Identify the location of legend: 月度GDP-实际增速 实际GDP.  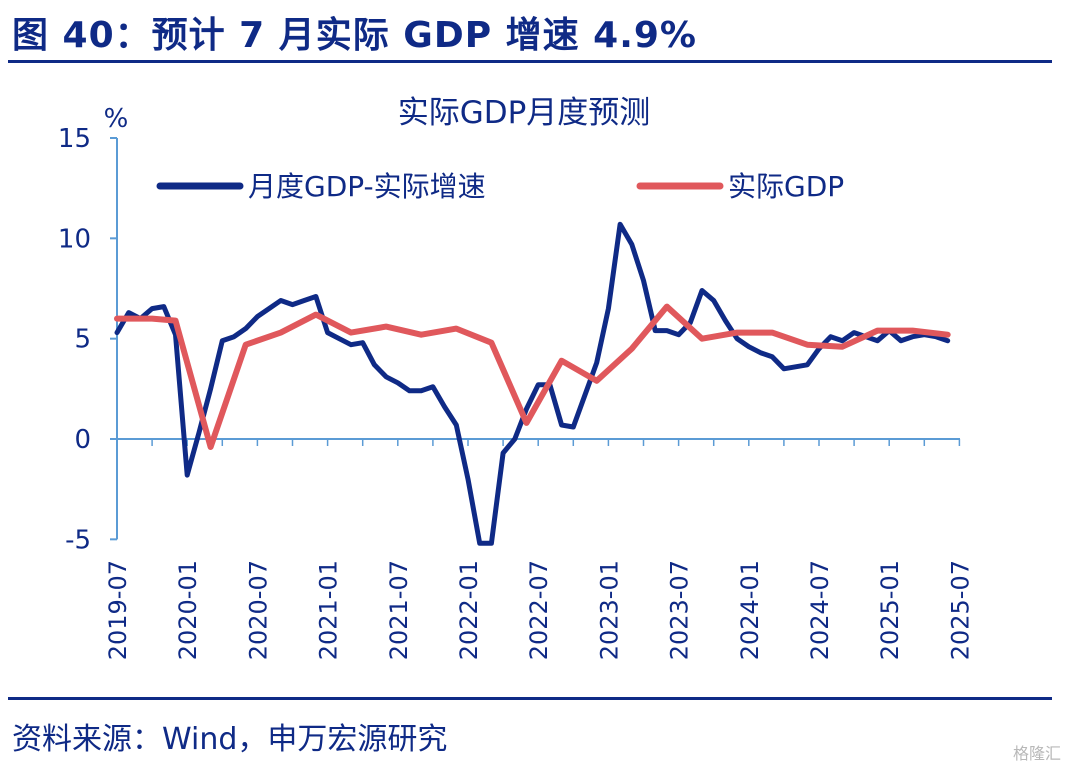
(500, 186).